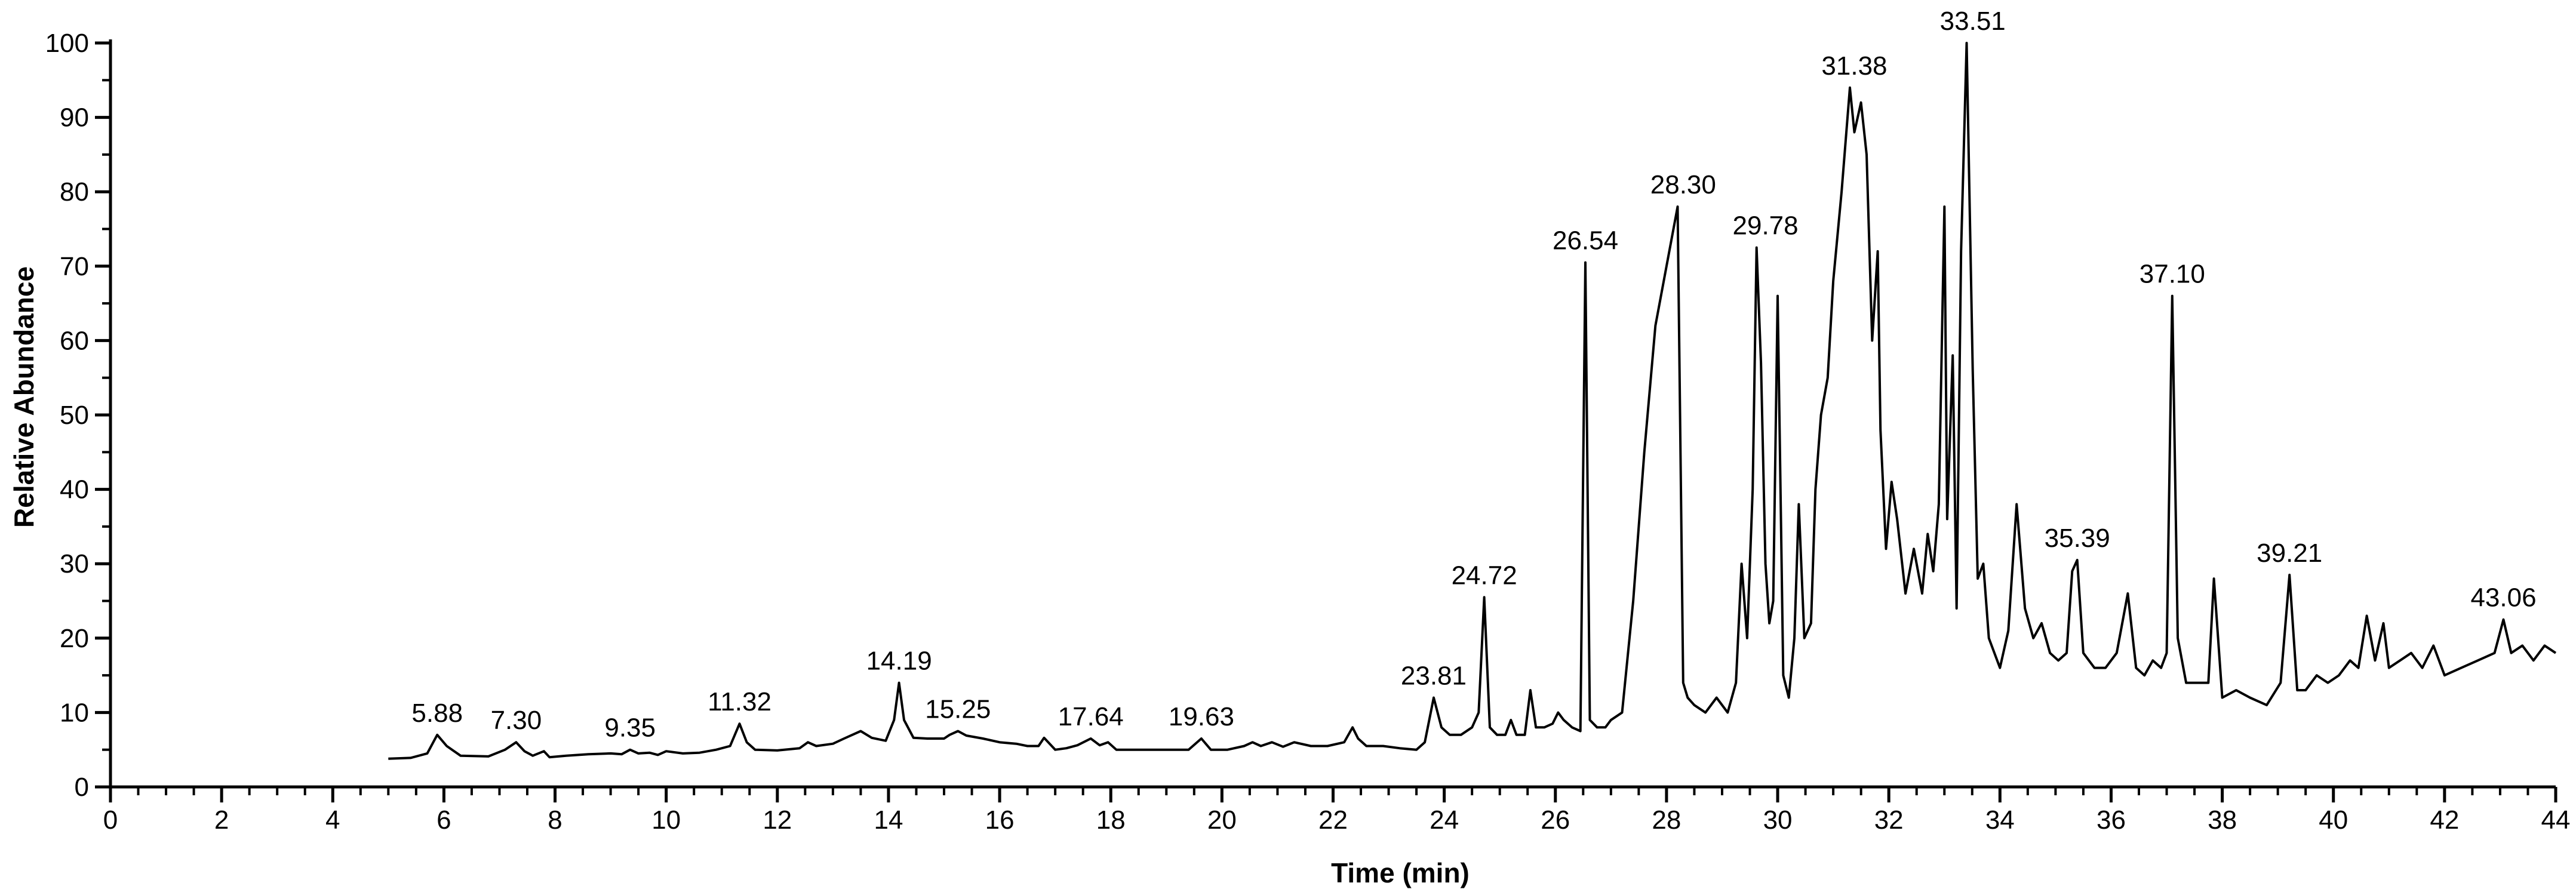 The width and height of the screenshot is (2576, 892). What do you see at coordinates (1400, 872) in the screenshot?
I see `x-axis-title: Time (min)` at bounding box center [1400, 872].